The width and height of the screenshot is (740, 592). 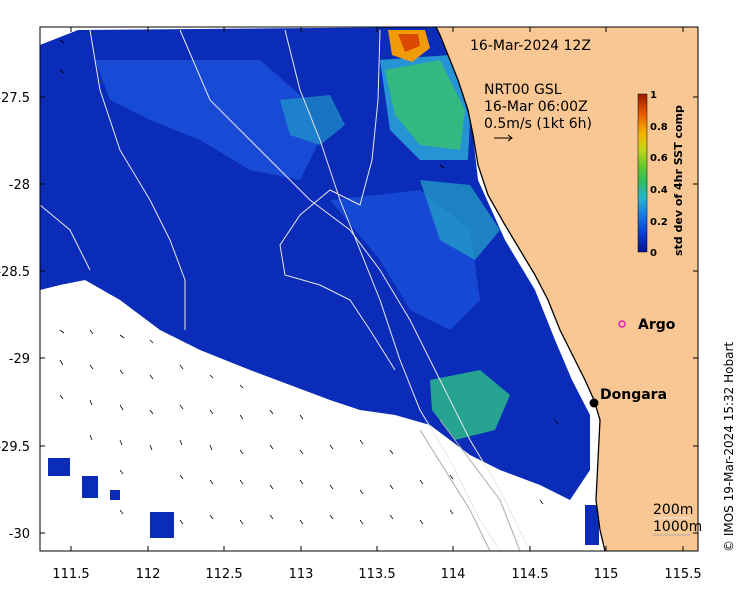 What do you see at coordinates (15, 98) in the screenshot?
I see `y-tick-label: -27.5` at bounding box center [15, 98].